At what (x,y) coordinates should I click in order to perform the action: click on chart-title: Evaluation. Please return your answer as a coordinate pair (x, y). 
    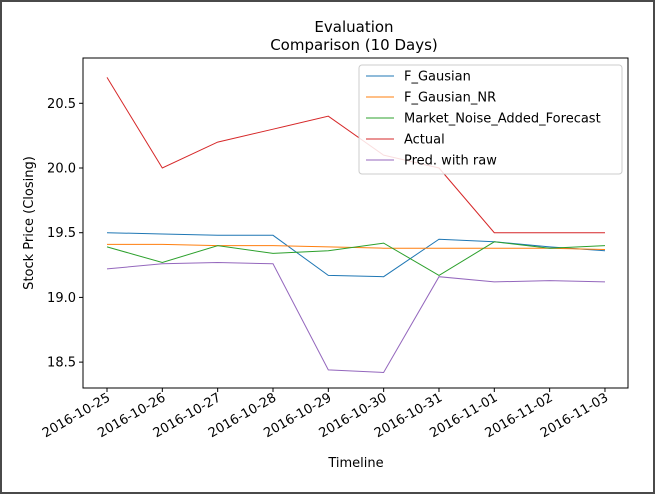
    Looking at the image, I should click on (353, 27).